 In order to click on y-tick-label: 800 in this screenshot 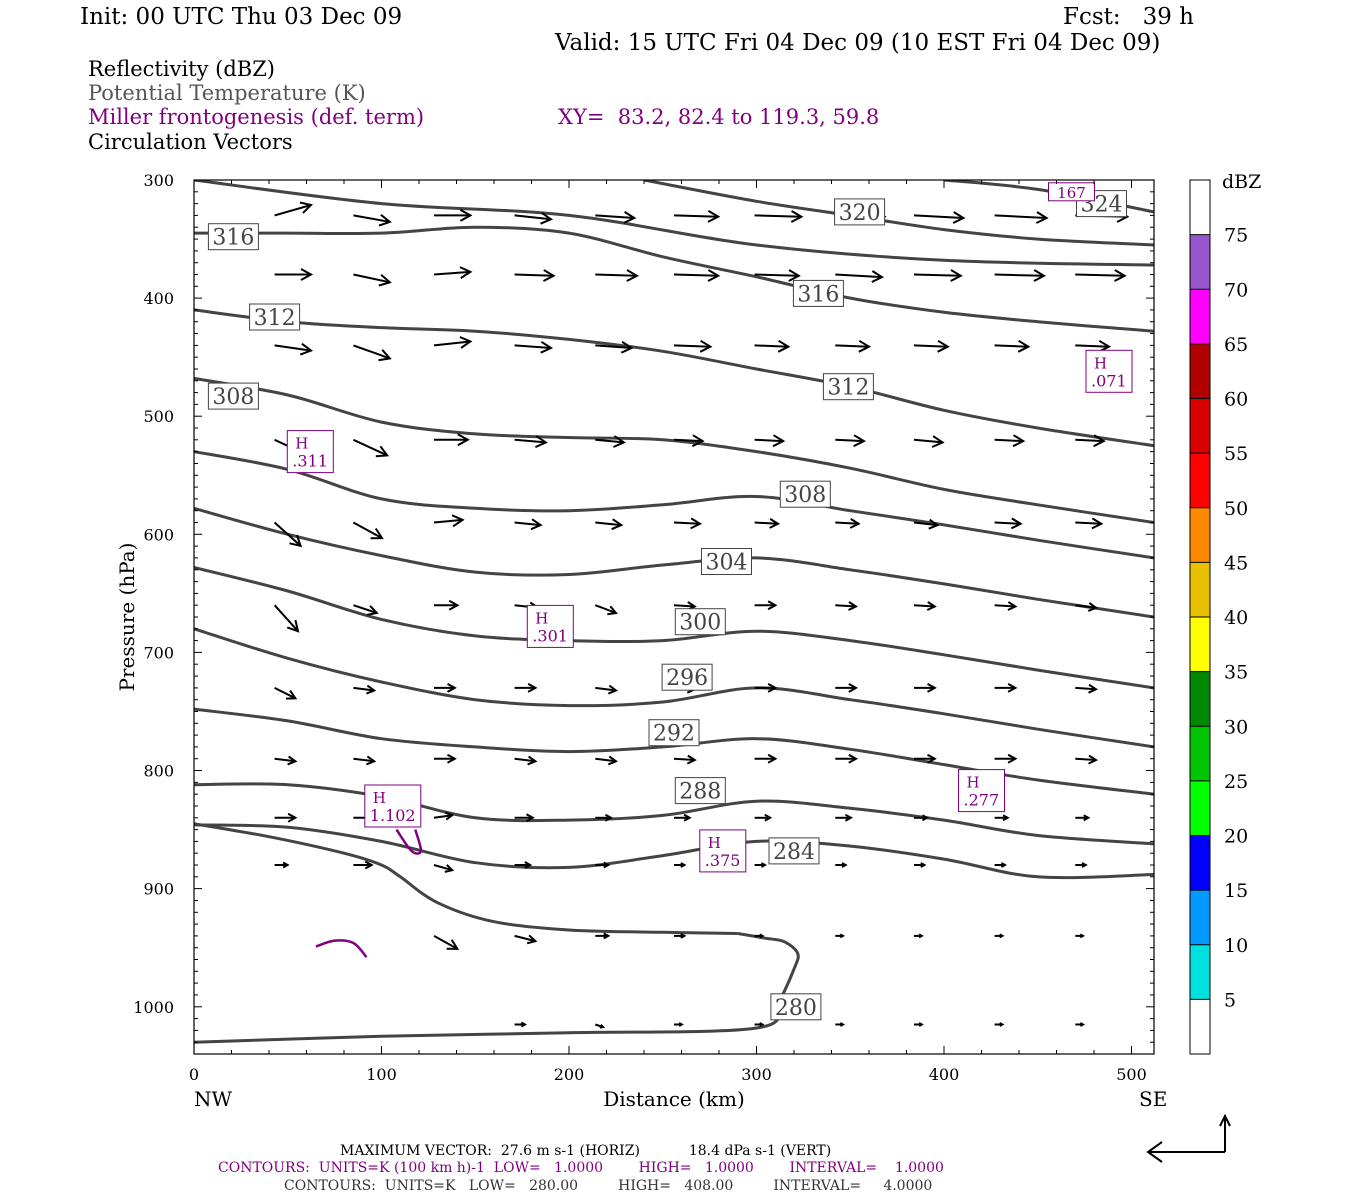, I will do `click(158, 771)`.